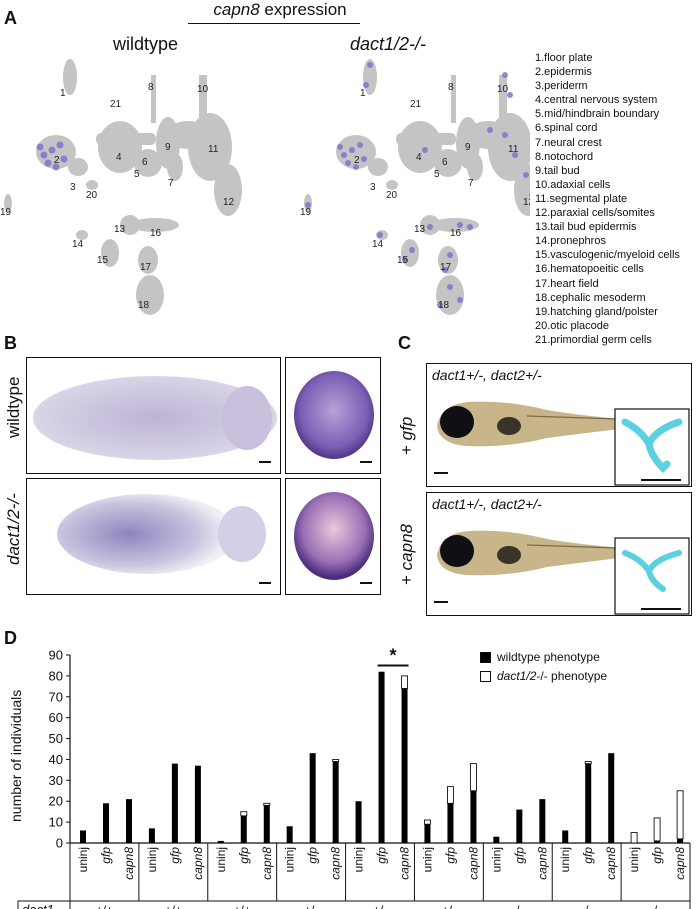 The height and width of the screenshot is (909, 696). Describe the element at coordinates (403, 260) in the screenshot. I see `umap-cluster-label: 15` at that location.